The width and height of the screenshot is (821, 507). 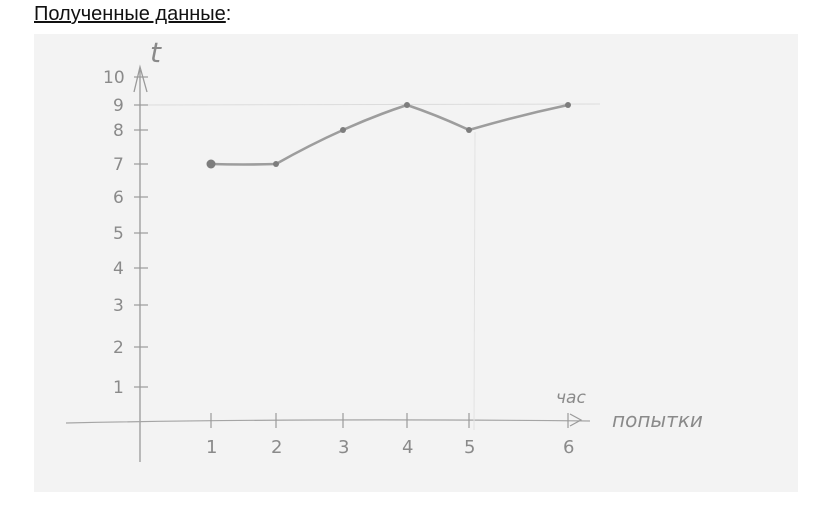 What do you see at coordinates (118, 106) in the screenshot?
I see `y-tick-label: 9` at bounding box center [118, 106].